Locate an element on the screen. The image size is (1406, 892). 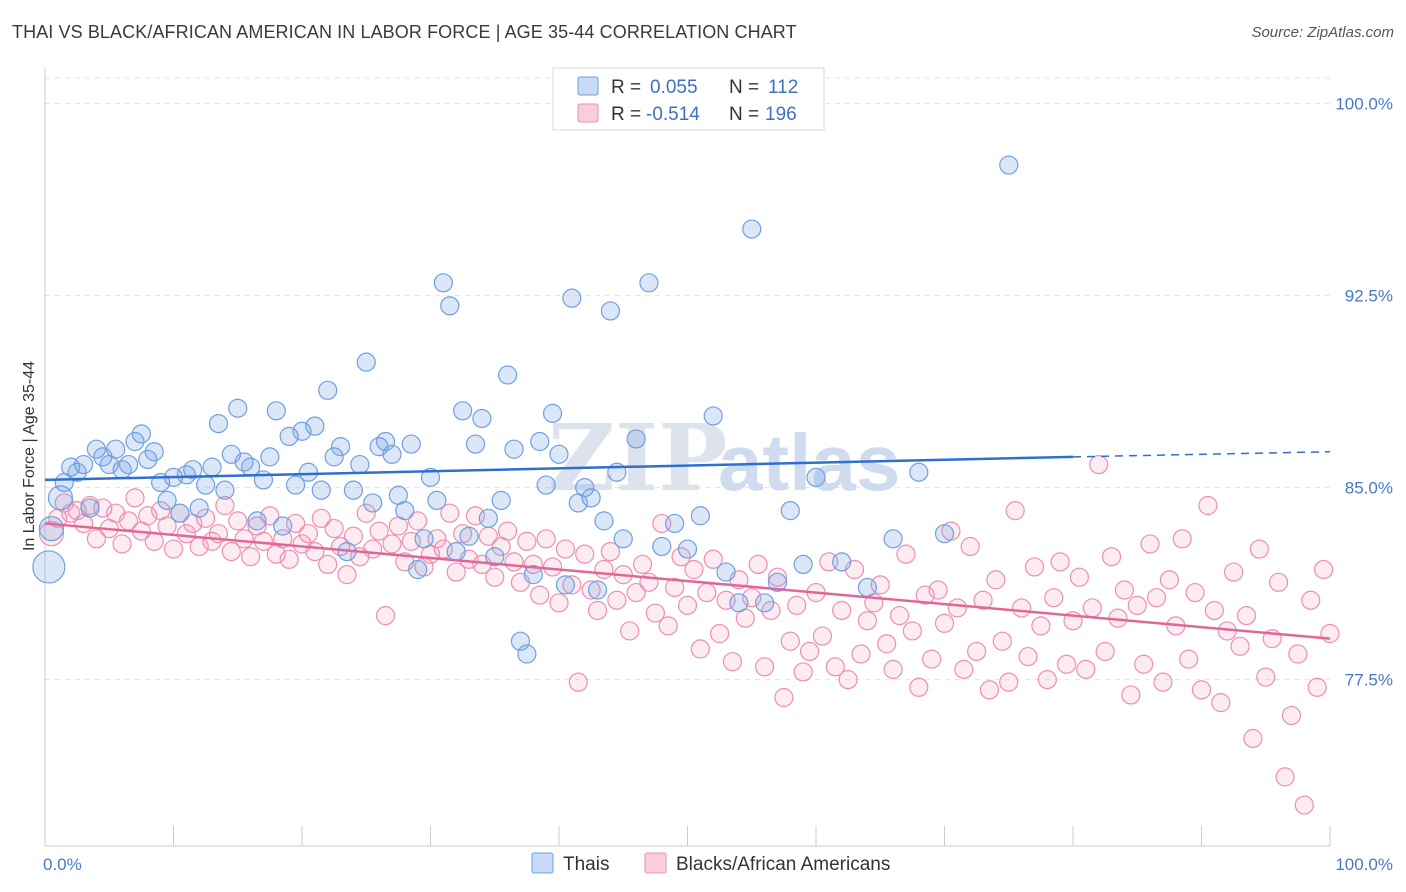
bottom-legend-label-black: Blacks/African Americans is located at coordinates (783, 864).